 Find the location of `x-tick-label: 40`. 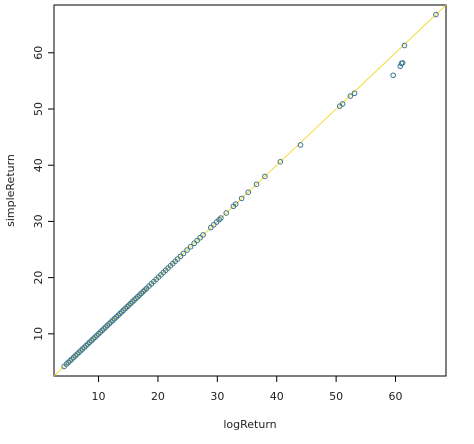

x-tick-label: 40 is located at coordinates (277, 396).